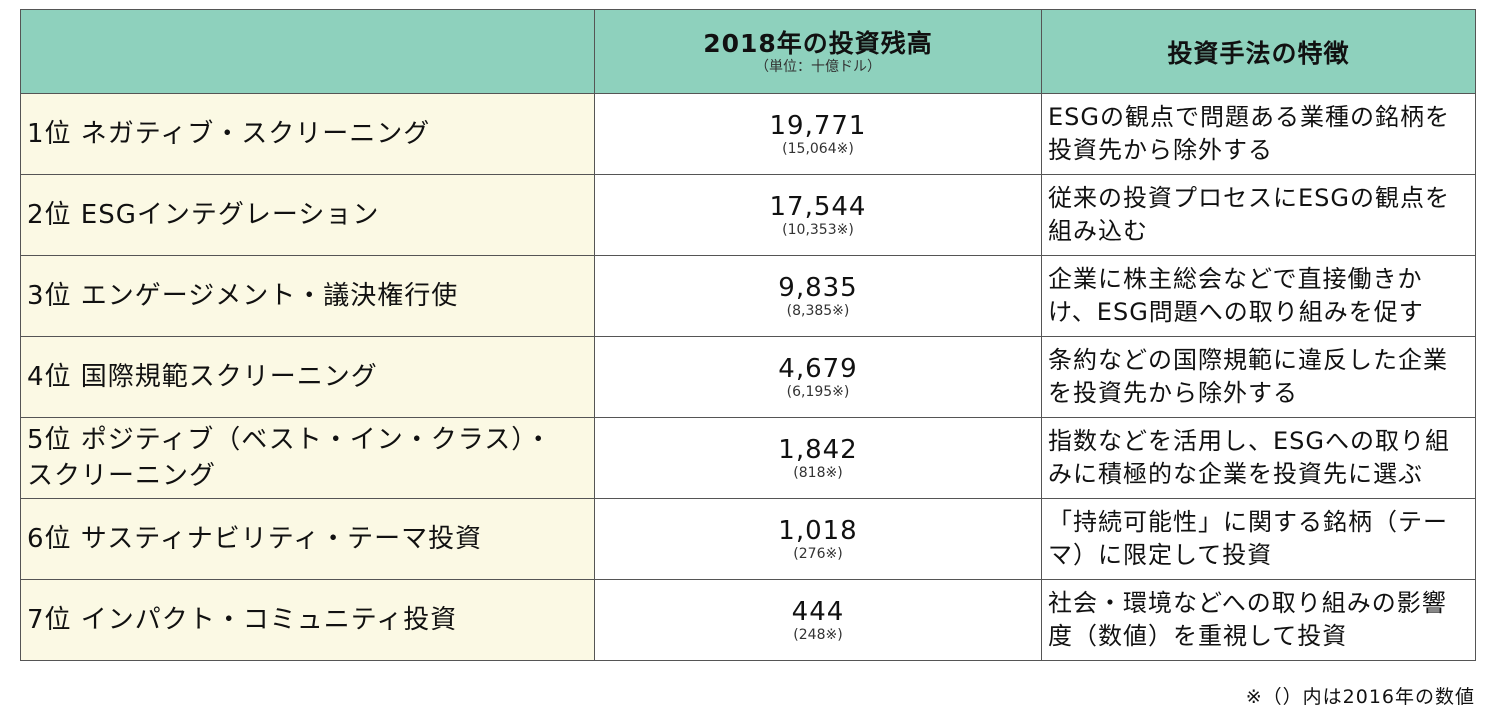 The height and width of the screenshot is (716, 1491). Describe the element at coordinates (818, 230) in the screenshot. I see `amount-2016: (10,353※)` at that location.